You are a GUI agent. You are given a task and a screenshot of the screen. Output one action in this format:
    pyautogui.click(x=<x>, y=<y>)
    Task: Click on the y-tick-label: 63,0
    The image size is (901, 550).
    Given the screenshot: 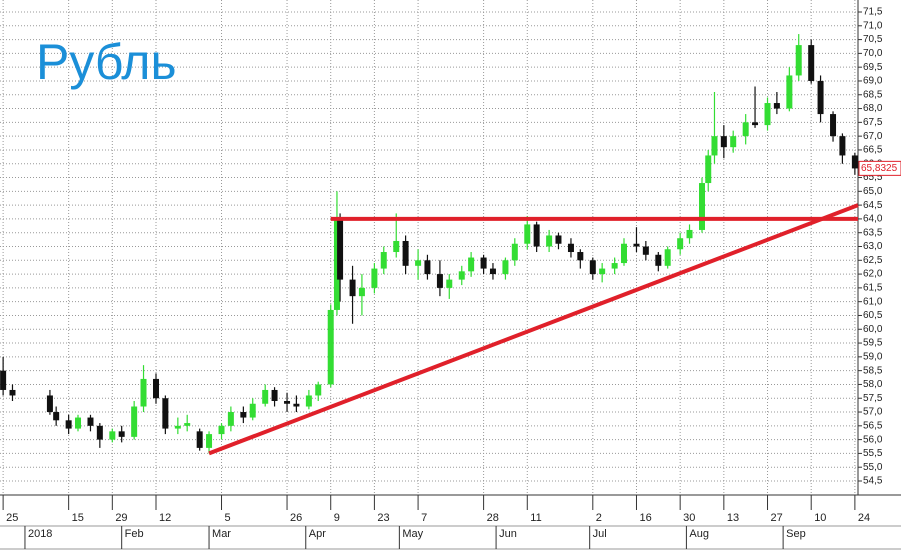 What is the action you would take?
    pyautogui.click(x=873, y=246)
    